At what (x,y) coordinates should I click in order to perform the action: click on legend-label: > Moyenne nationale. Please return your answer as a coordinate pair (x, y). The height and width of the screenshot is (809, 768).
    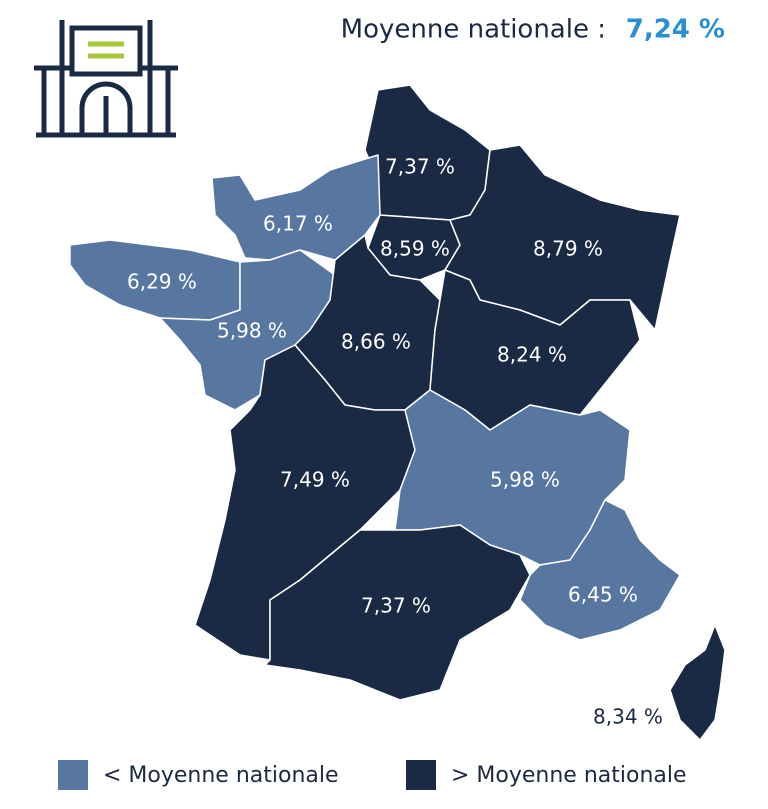
    Looking at the image, I should click on (569, 775).